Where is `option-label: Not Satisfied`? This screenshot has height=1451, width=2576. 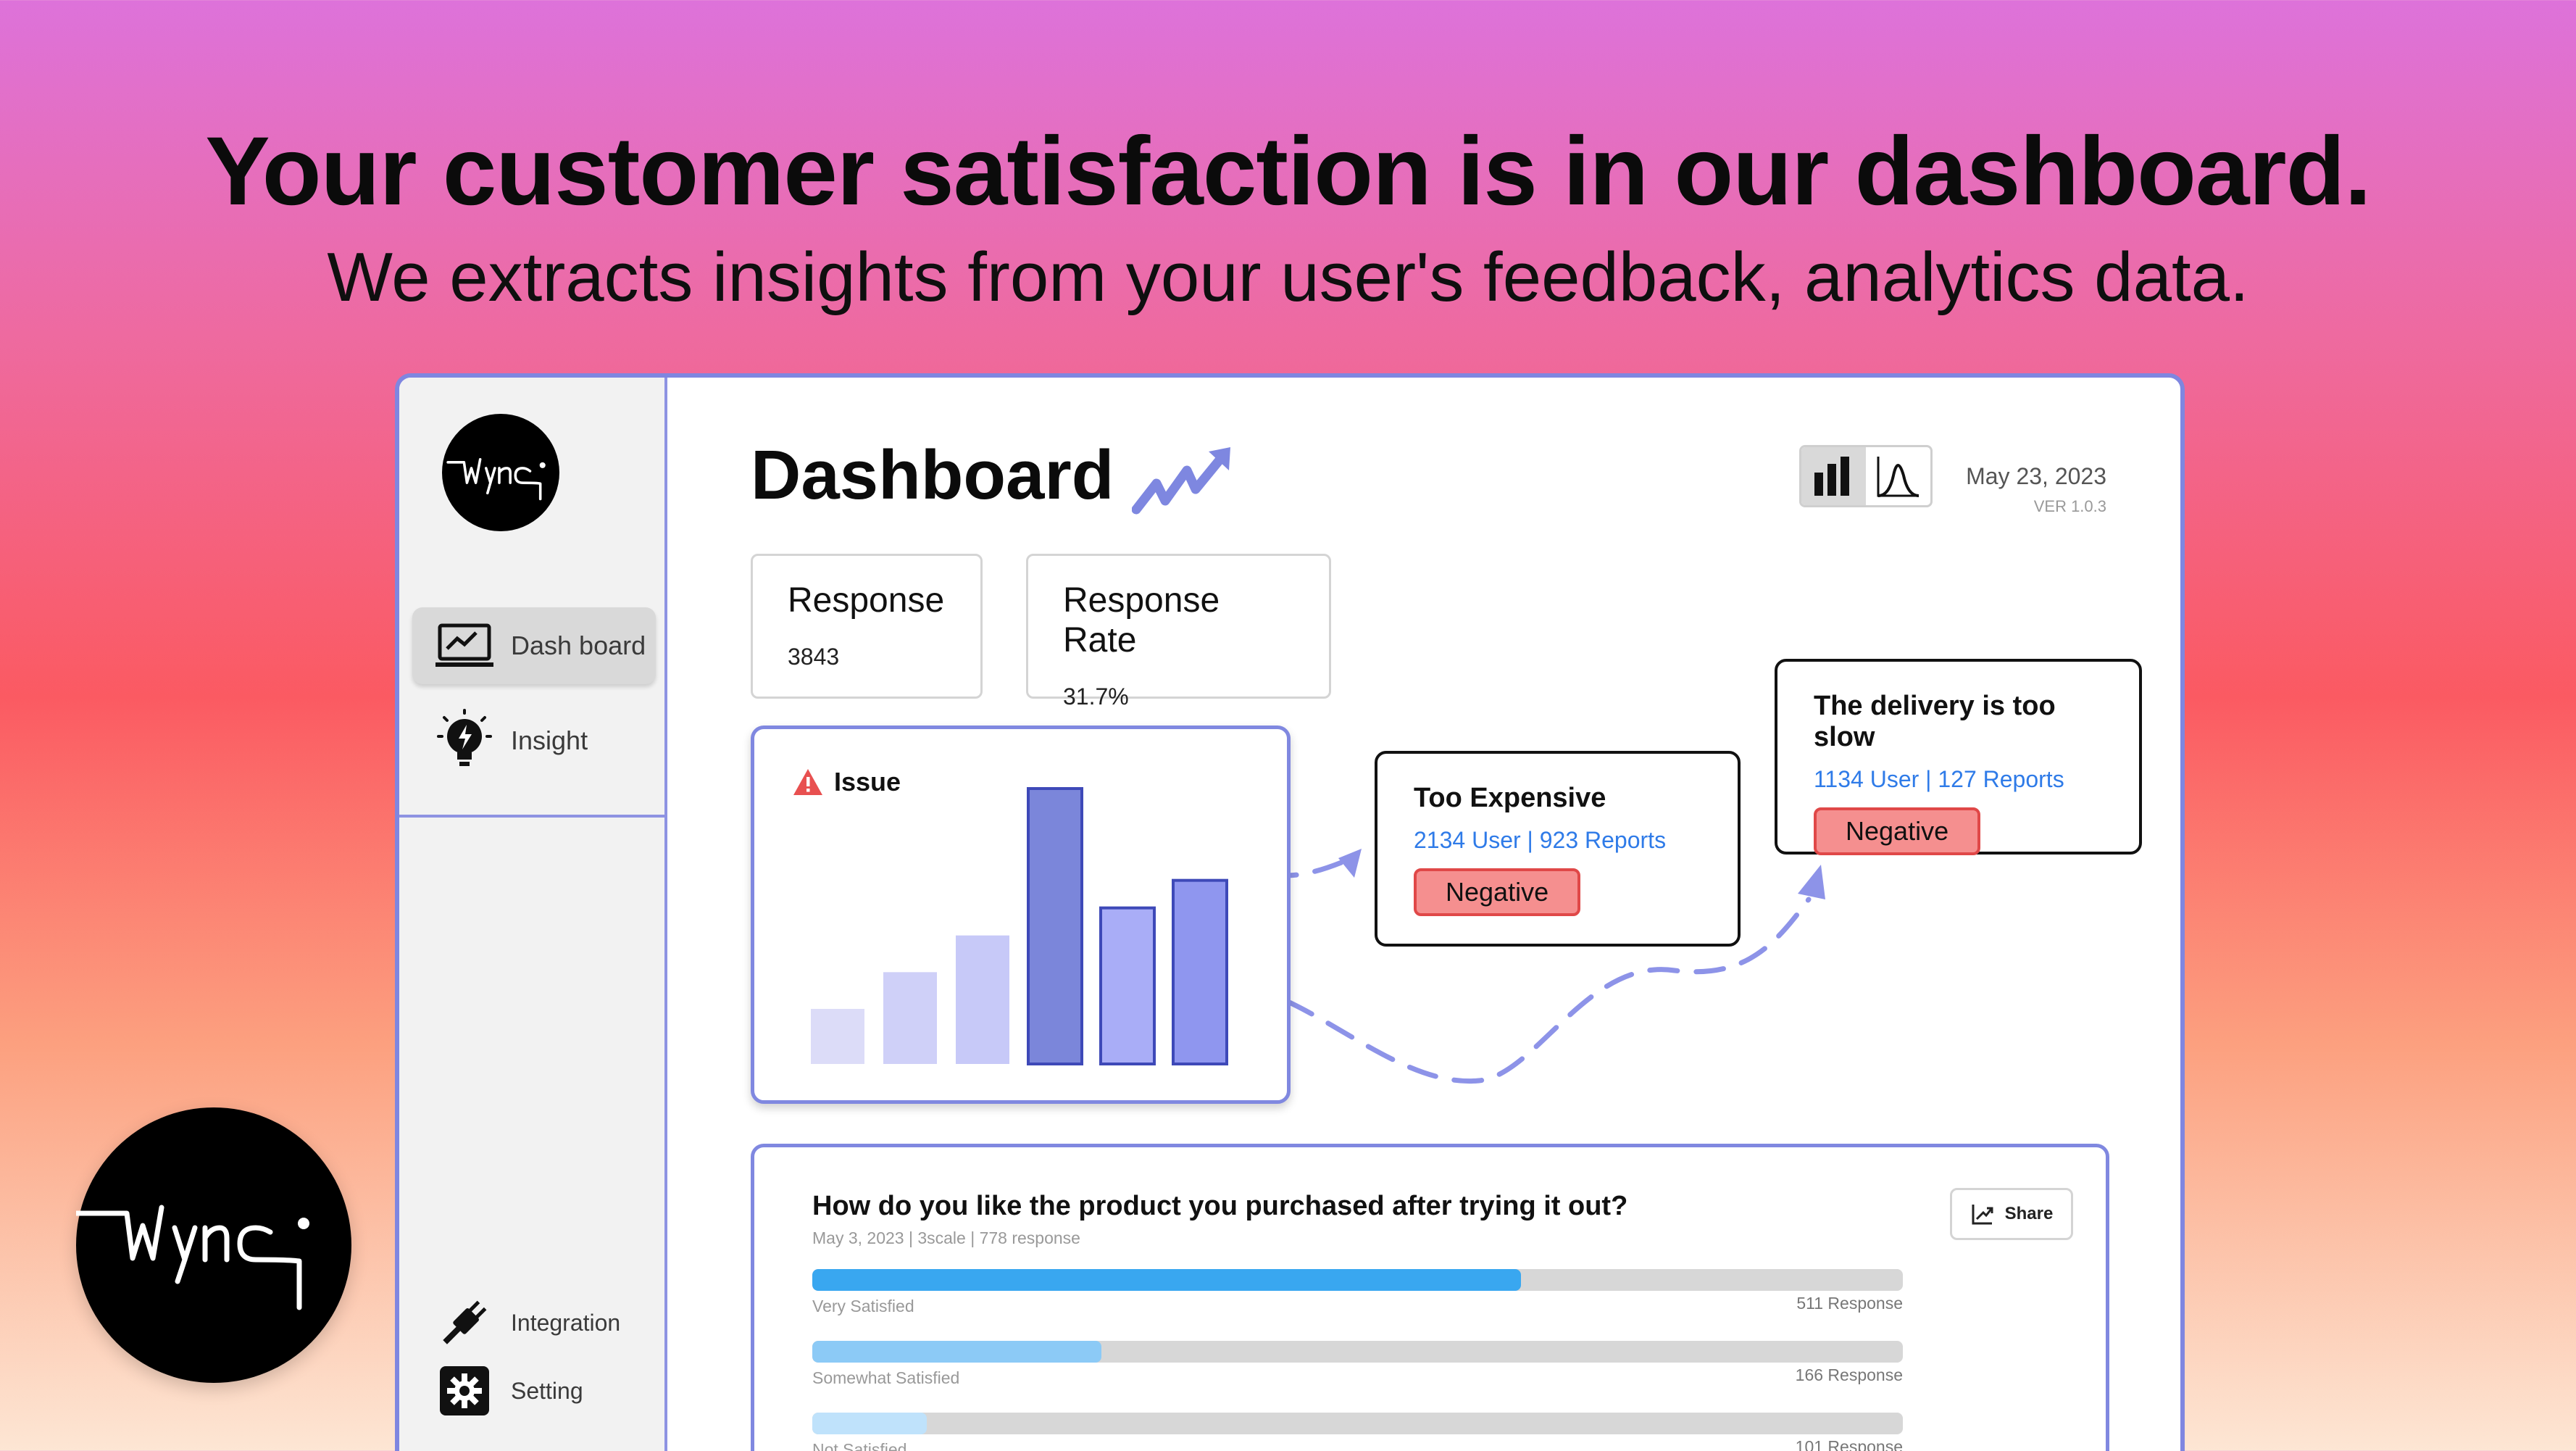
option-label: Not Satisfied is located at coordinates (859, 1445).